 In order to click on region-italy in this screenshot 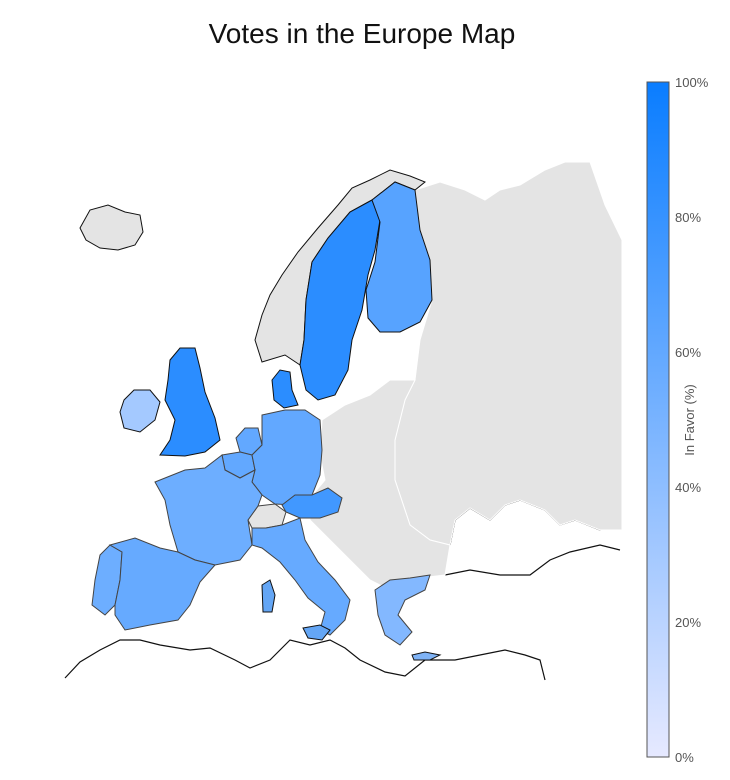, I will do `click(301, 576)`.